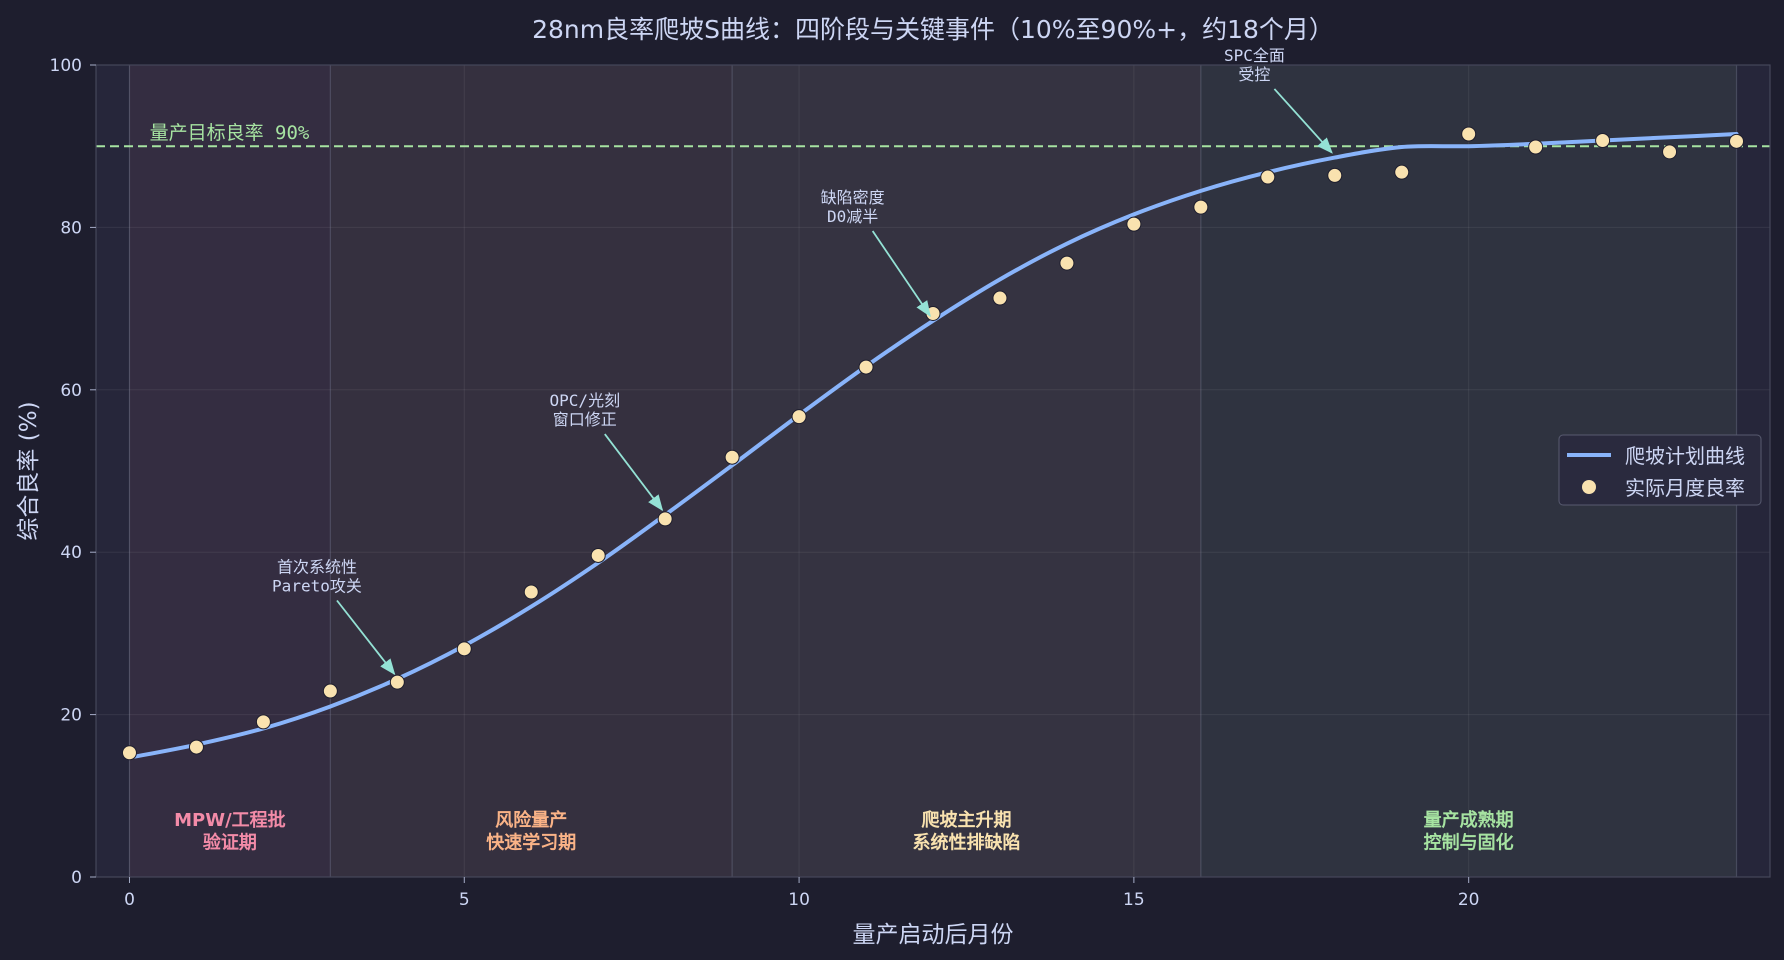 This screenshot has height=960, width=1784. I want to click on x-tick-label: 10, so click(799, 900).